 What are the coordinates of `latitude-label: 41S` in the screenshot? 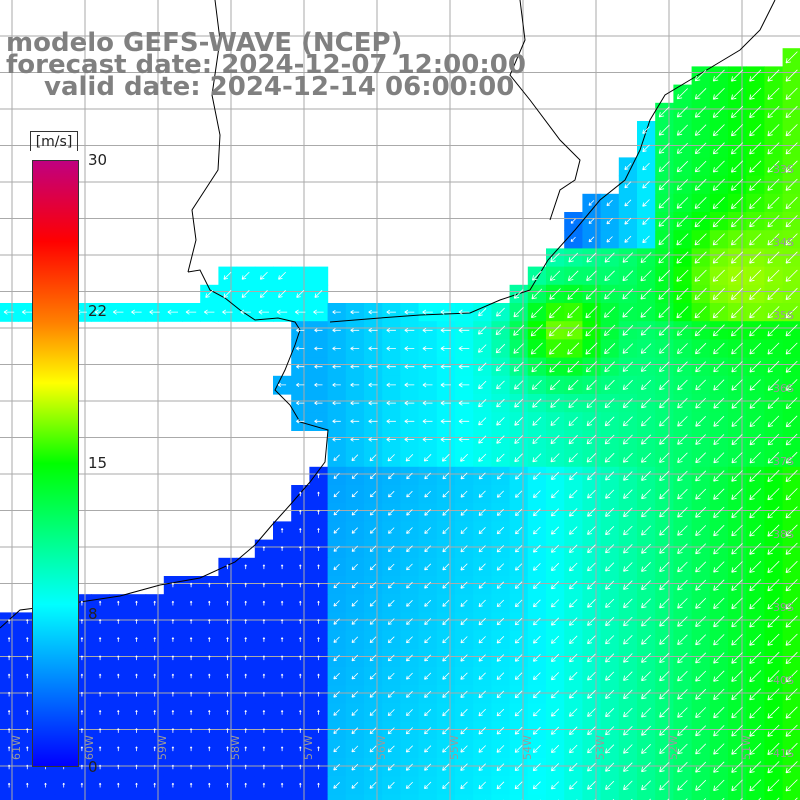 It's located at (783, 753).